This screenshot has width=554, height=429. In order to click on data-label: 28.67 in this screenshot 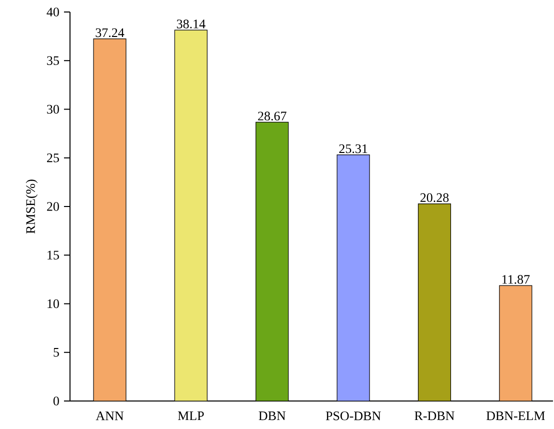, I will do `click(272, 116)`.